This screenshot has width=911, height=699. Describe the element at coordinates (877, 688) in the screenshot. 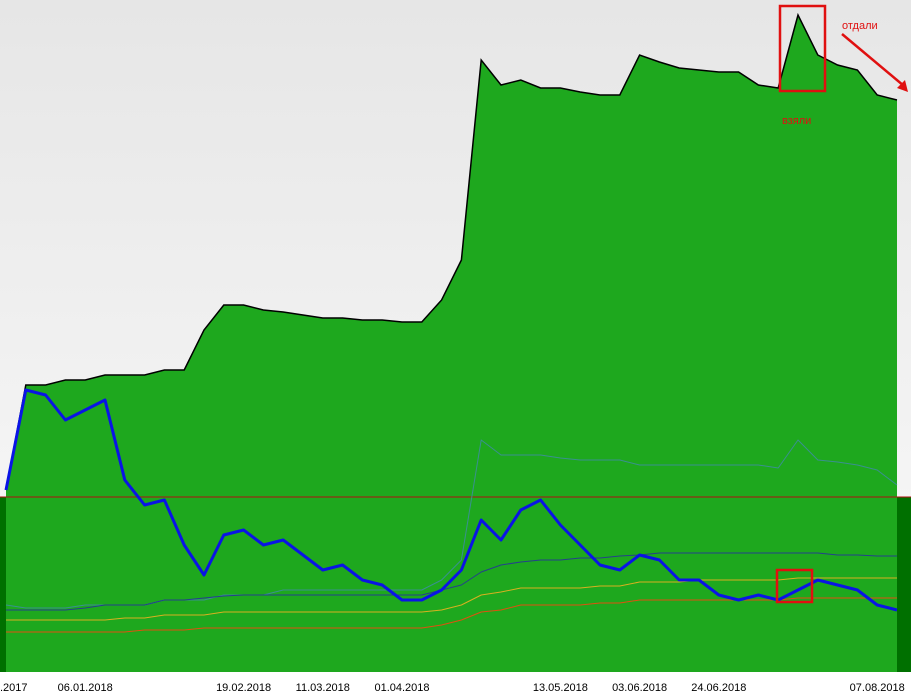

I see `x-tick-label: 07.08.2018` at that location.